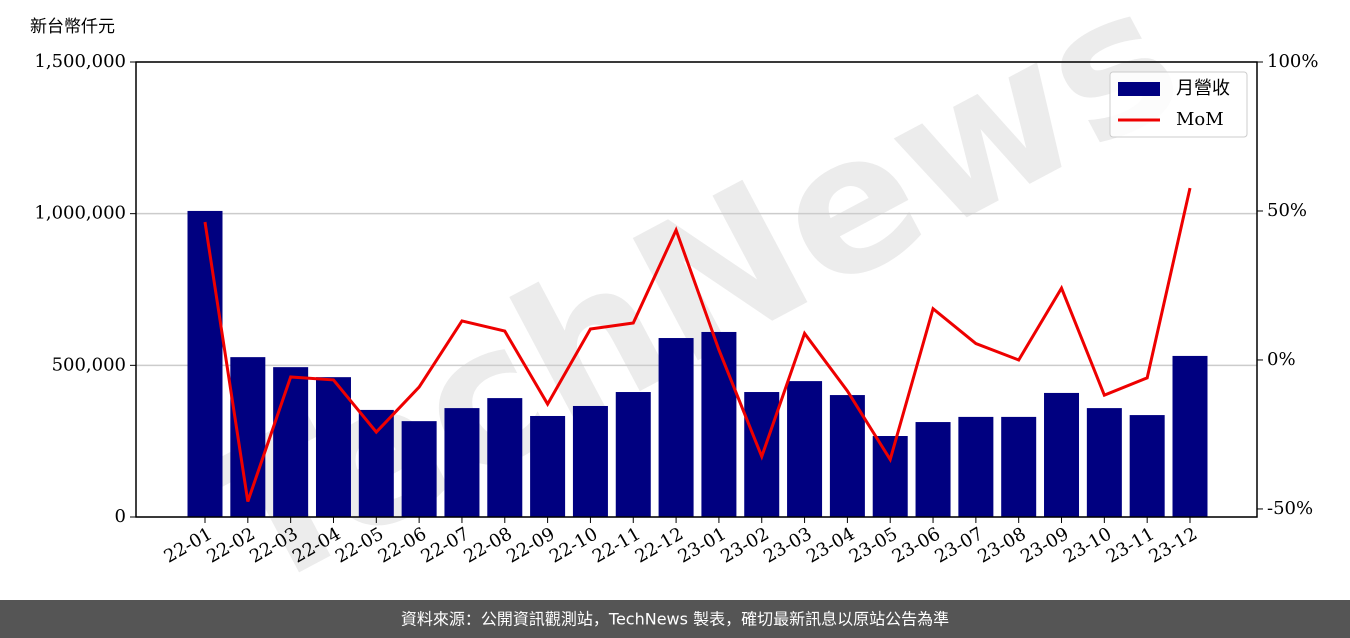 Image resolution: width=1350 pixels, height=638 pixels. What do you see at coordinates (1001, 545) in the screenshot?
I see `x-tick-label: 23-08` at bounding box center [1001, 545].